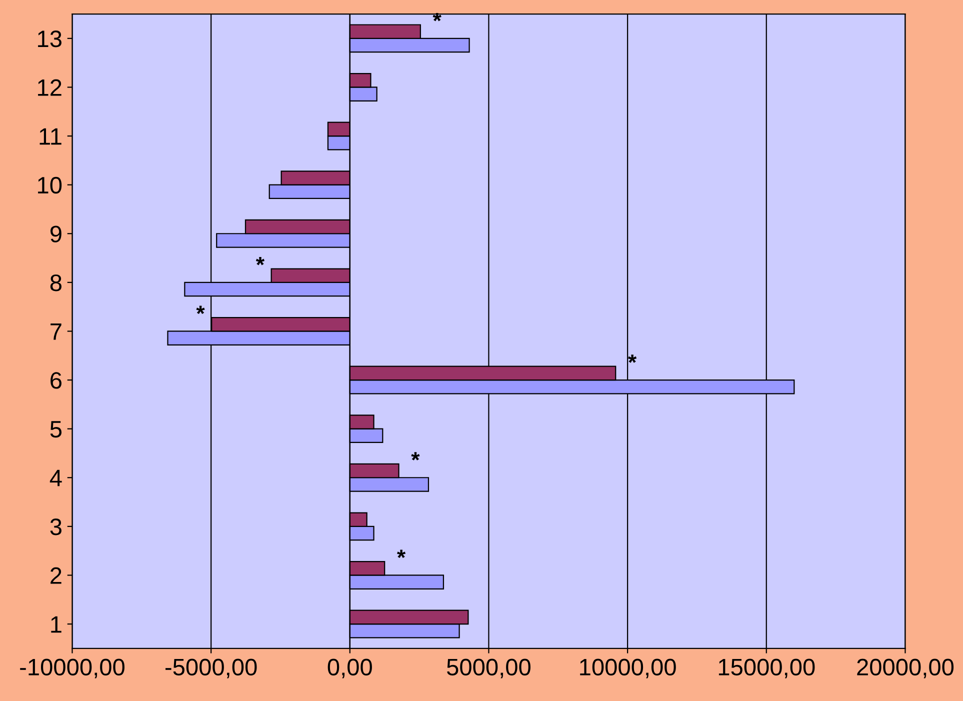  I want to click on x-tick-label: 20000,00, so click(905, 668).